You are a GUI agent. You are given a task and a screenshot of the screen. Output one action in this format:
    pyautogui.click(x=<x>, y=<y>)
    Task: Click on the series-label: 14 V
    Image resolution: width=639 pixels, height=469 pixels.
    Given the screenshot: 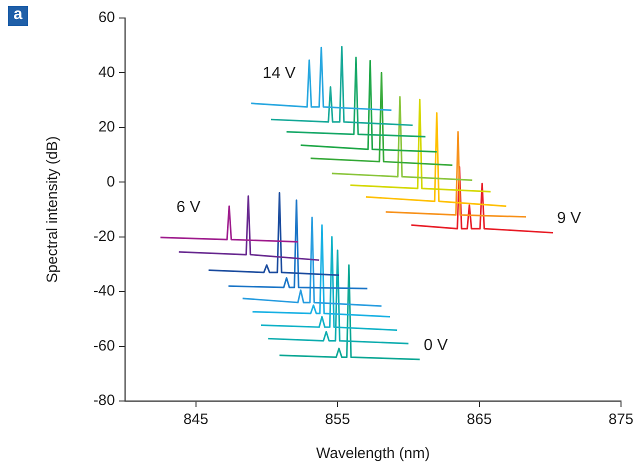 What is the action you would take?
    pyautogui.click(x=279, y=73)
    